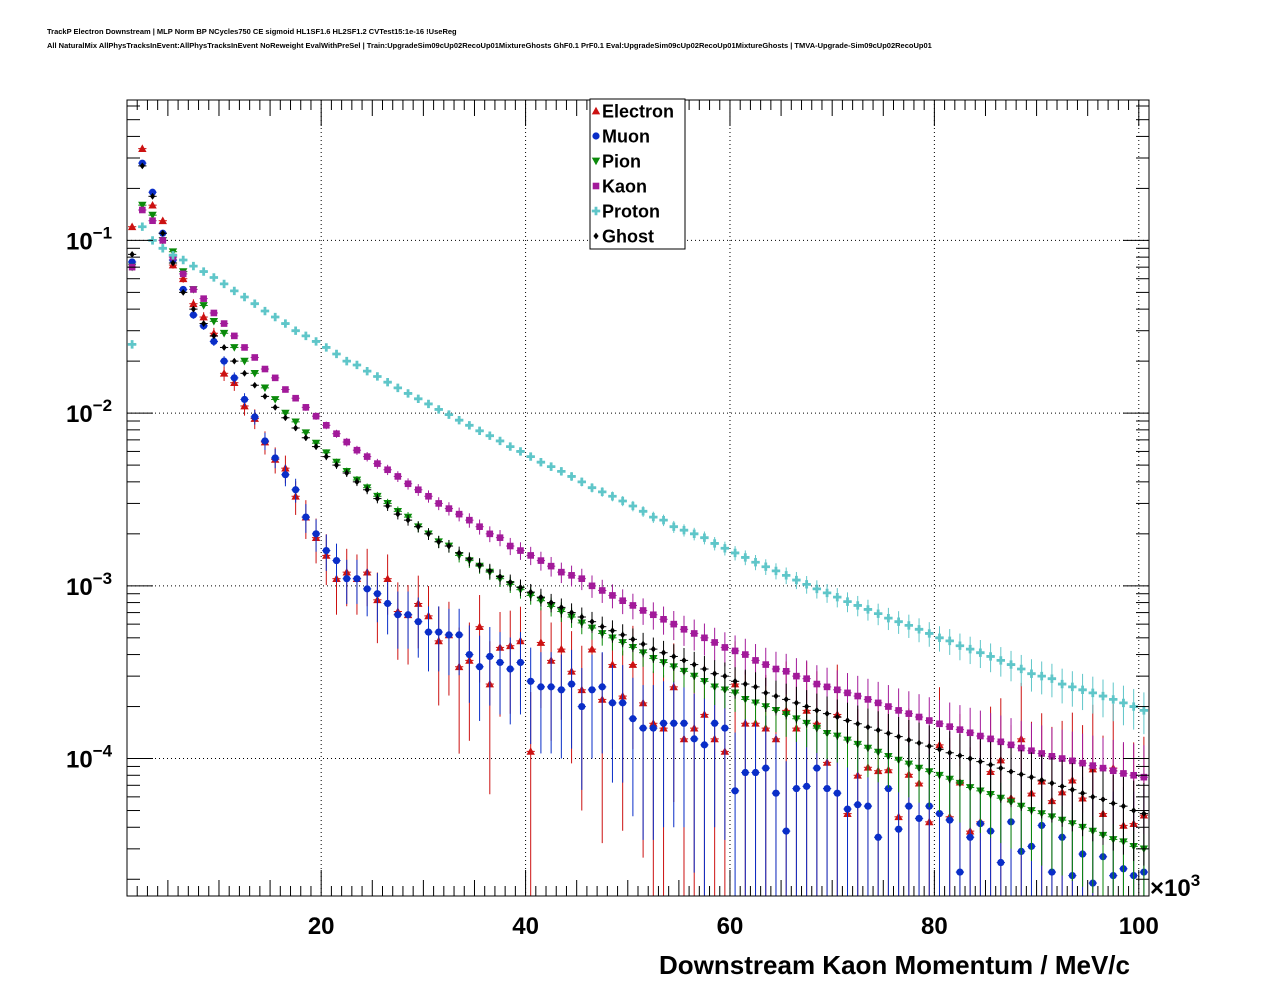 The image size is (1276, 996). Describe the element at coordinates (621, 162) in the screenshot. I see `legend-label-pion: Pion` at that location.